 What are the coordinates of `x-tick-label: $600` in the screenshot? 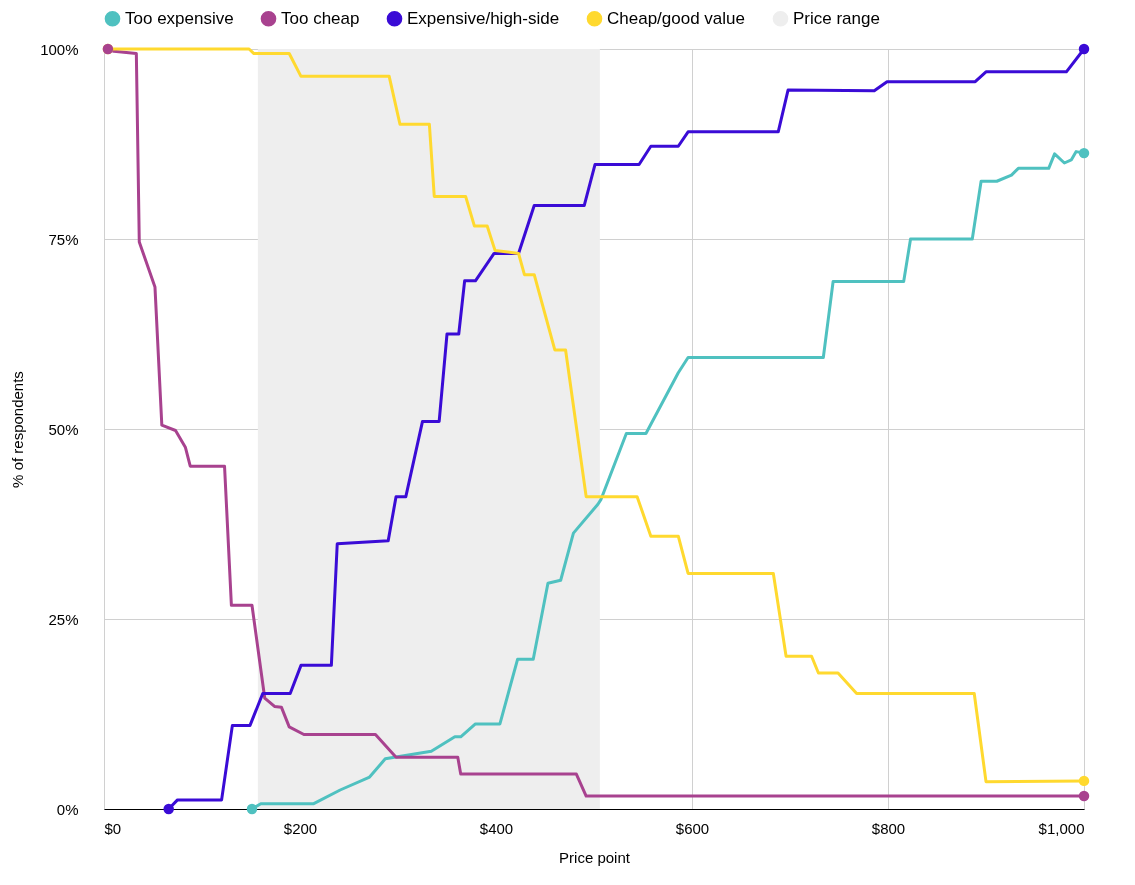 It's located at (692, 828).